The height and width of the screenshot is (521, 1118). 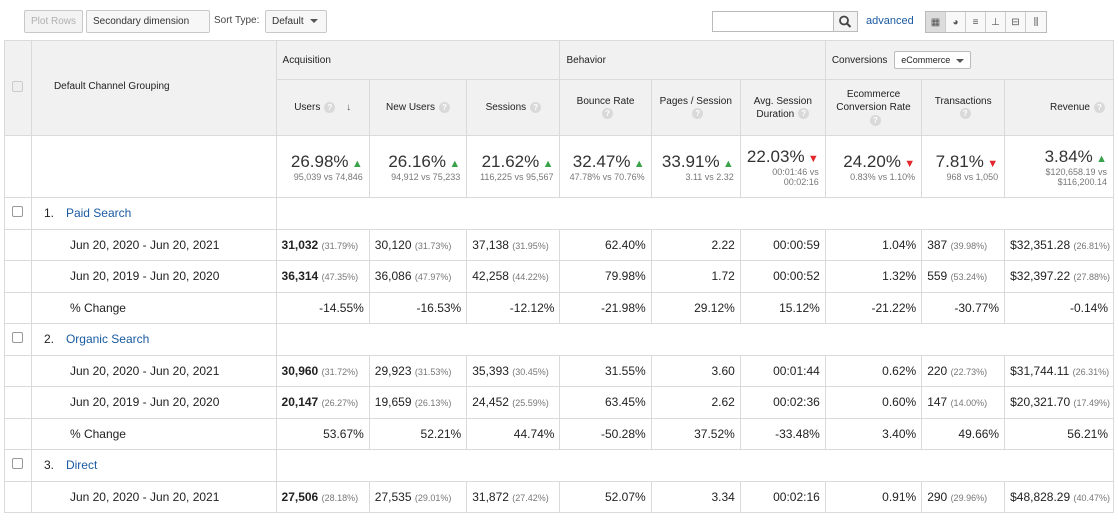 I want to click on cell-value: 00:01:44, so click(x=796, y=370).